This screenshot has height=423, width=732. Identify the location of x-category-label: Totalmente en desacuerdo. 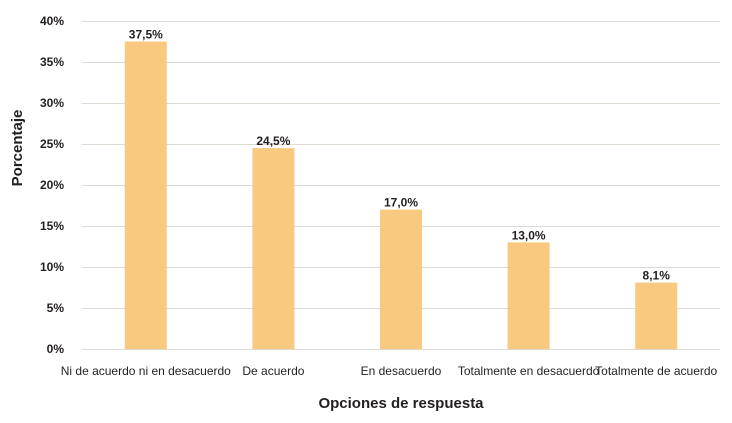
(529, 371).